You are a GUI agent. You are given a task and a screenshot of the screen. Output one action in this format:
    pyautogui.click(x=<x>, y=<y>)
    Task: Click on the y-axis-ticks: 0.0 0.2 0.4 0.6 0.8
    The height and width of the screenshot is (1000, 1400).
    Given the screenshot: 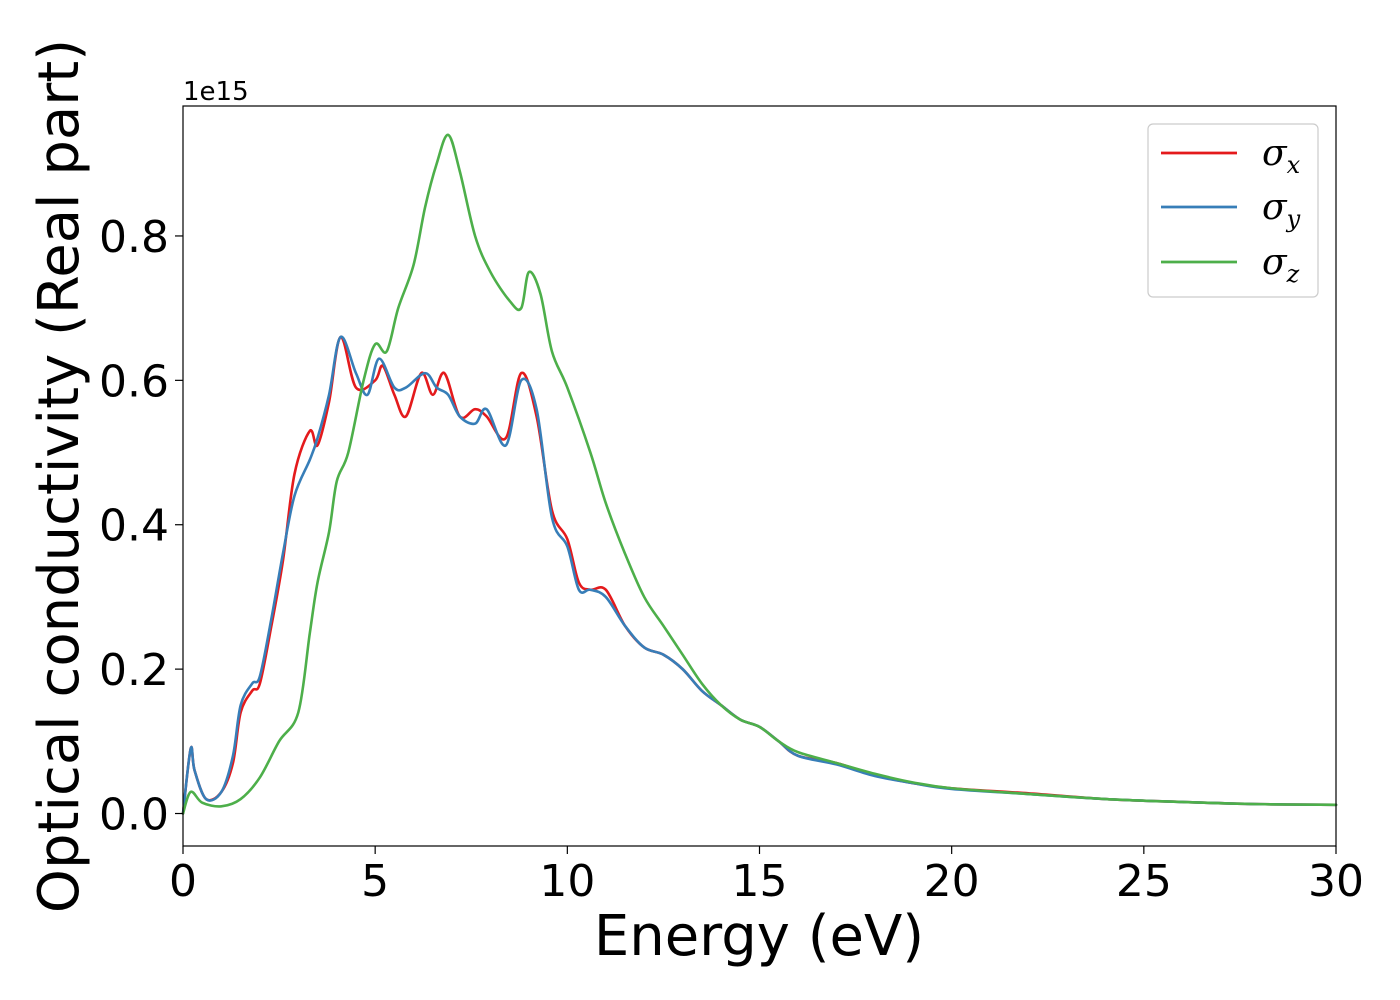 What is the action you would take?
    pyautogui.click(x=141, y=526)
    